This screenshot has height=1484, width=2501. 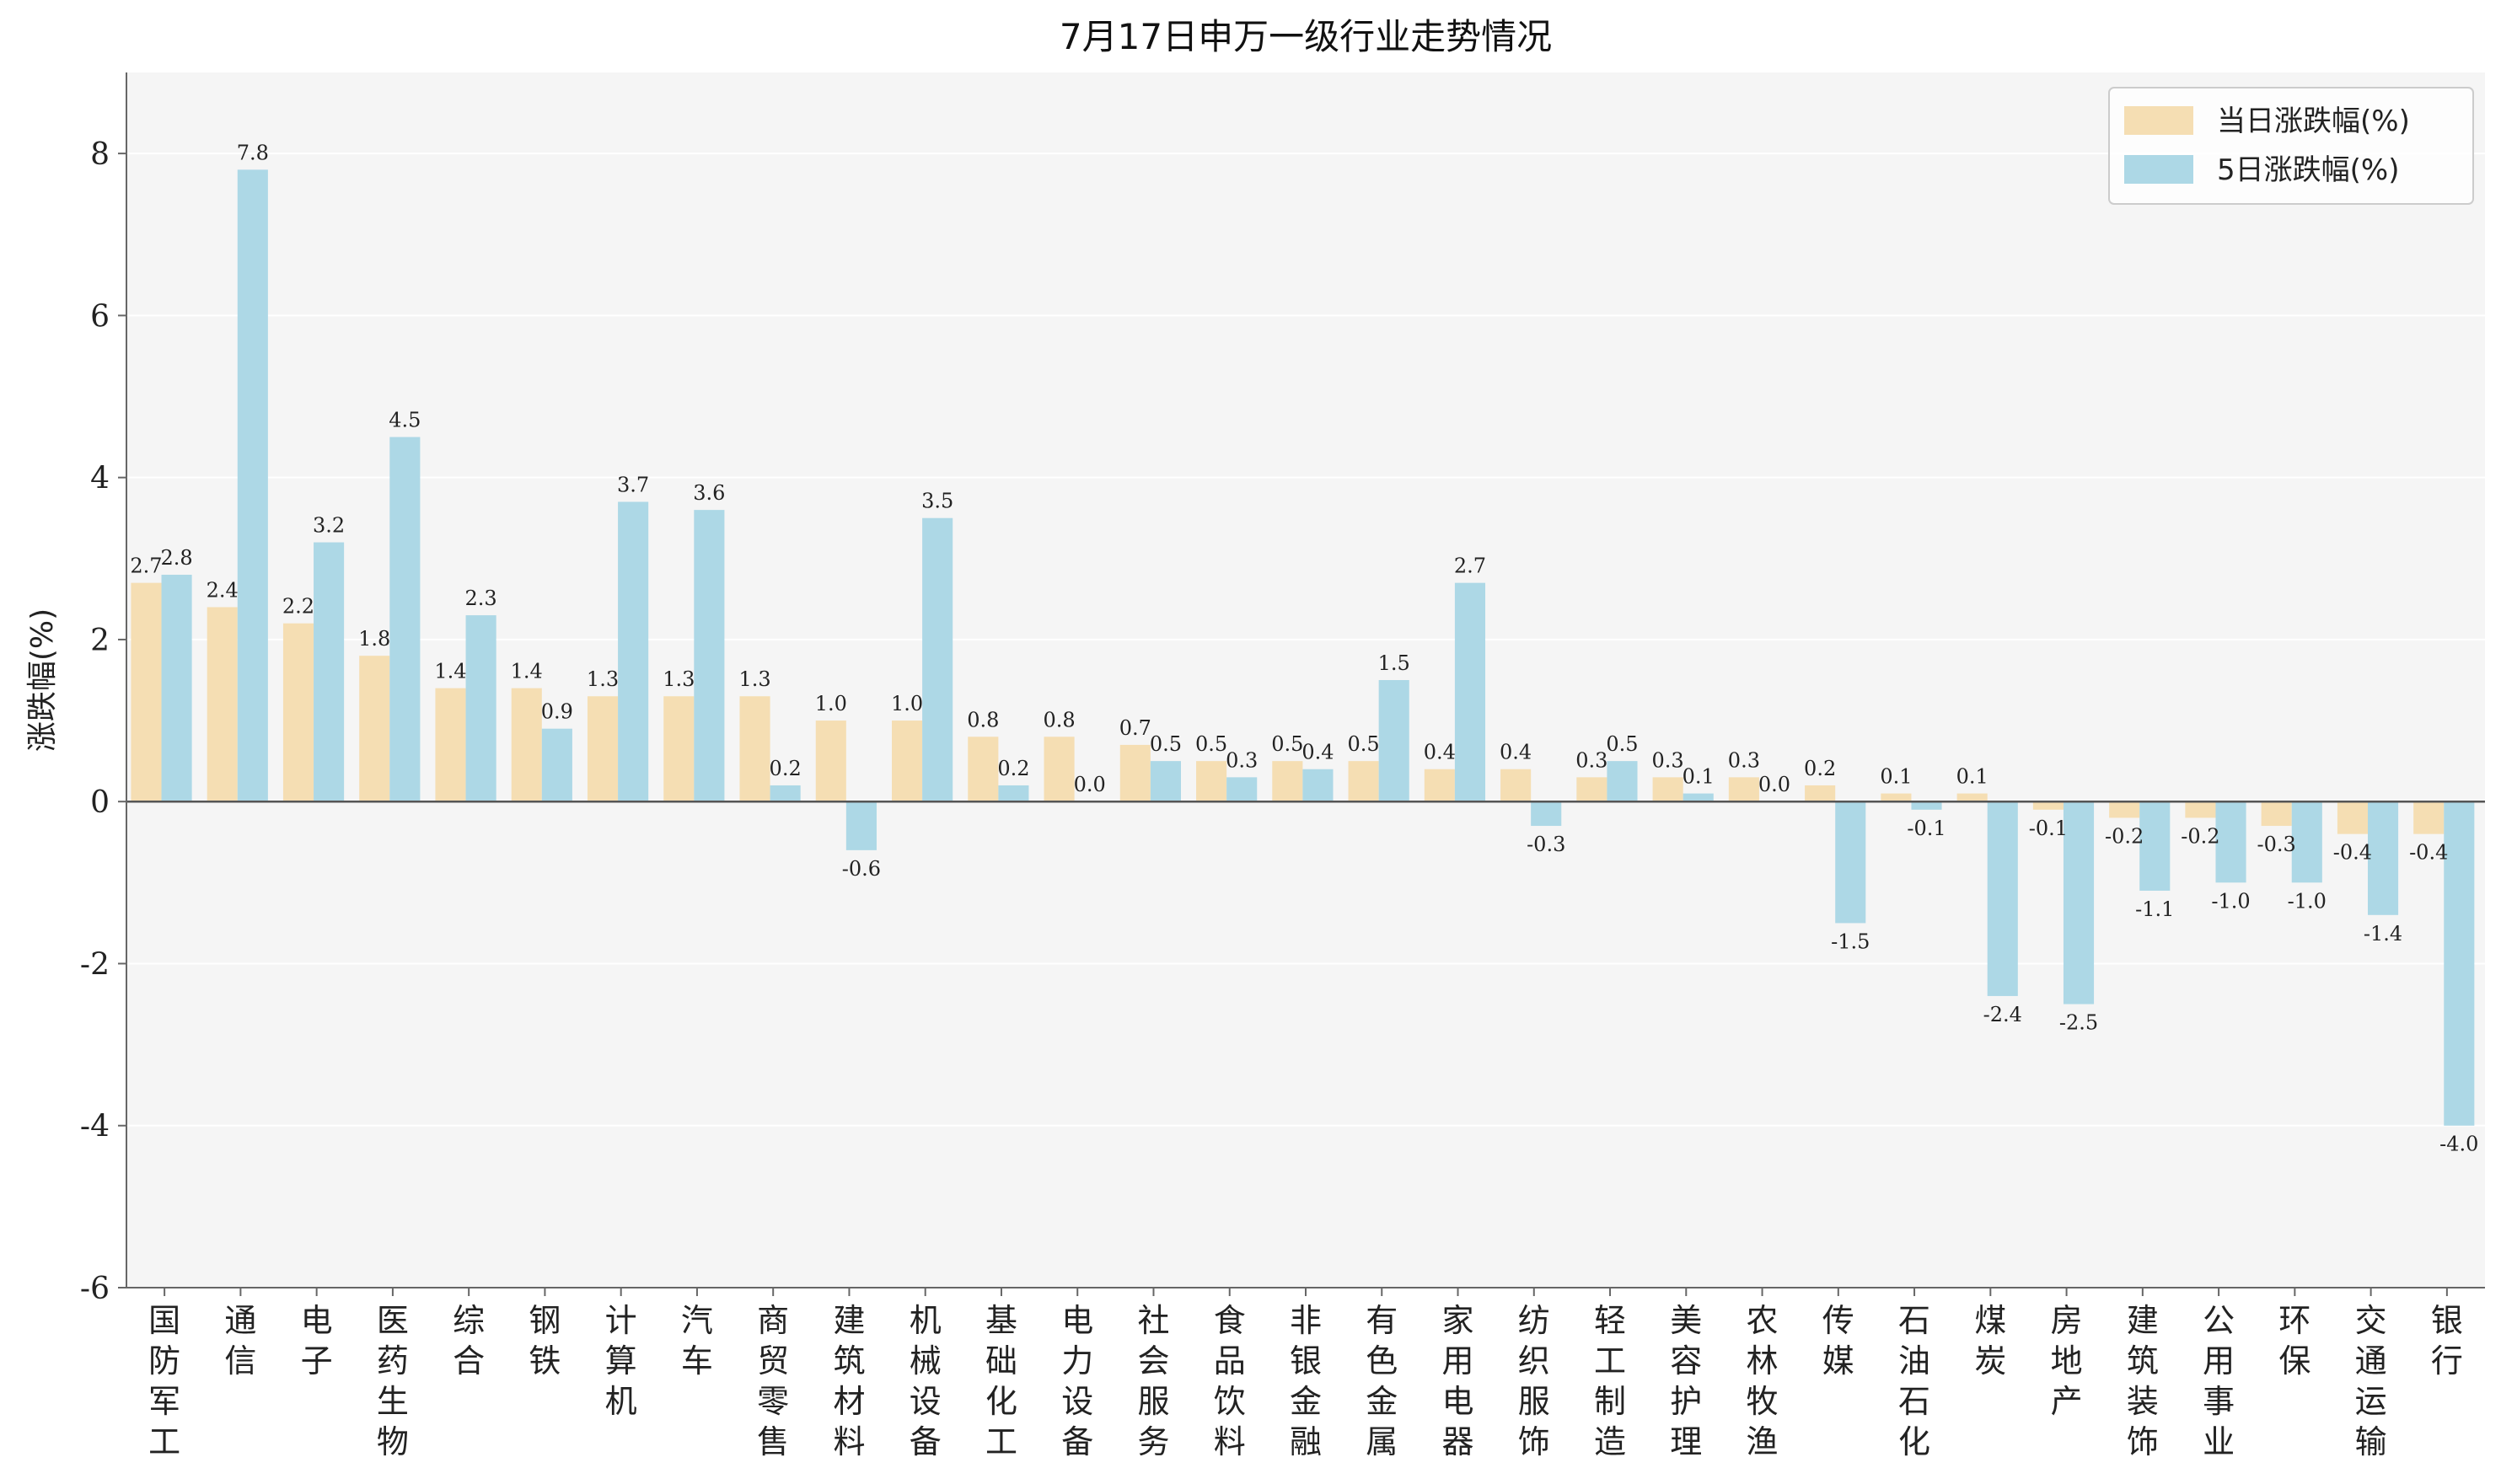 I want to click on x-tick-label-char: 理, so click(x=1686, y=1441).